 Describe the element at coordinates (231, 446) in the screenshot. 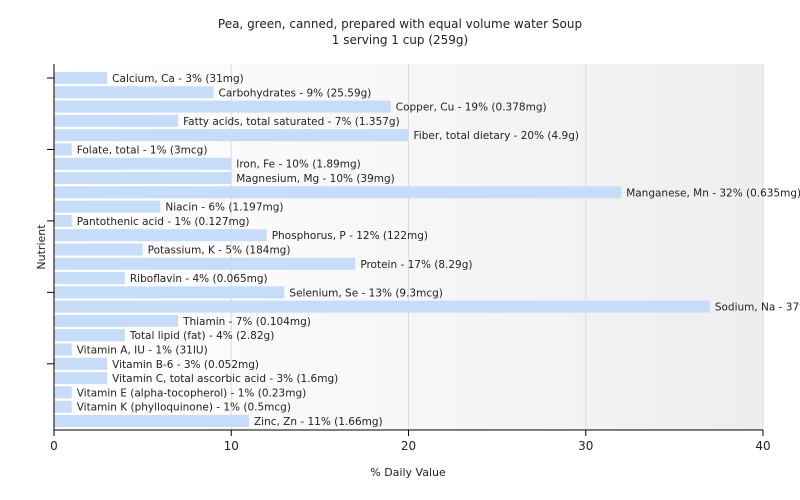

I see `x-tick-label-1: 10` at that location.